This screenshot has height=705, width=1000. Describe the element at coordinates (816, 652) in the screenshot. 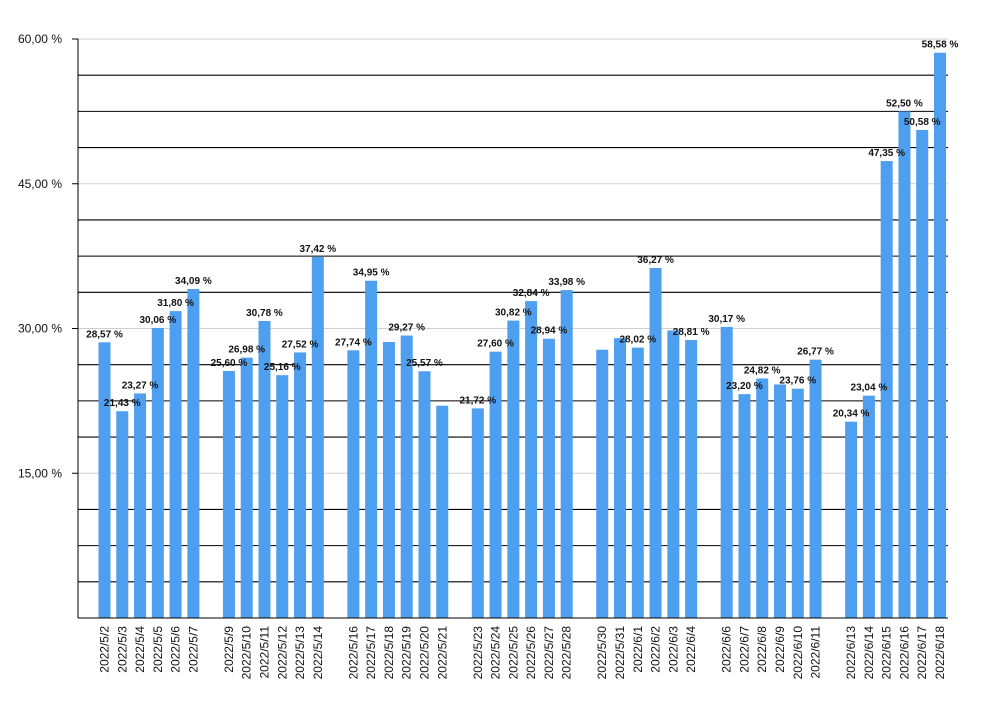

I see `x-tick-label: 2022/6/11` at that location.